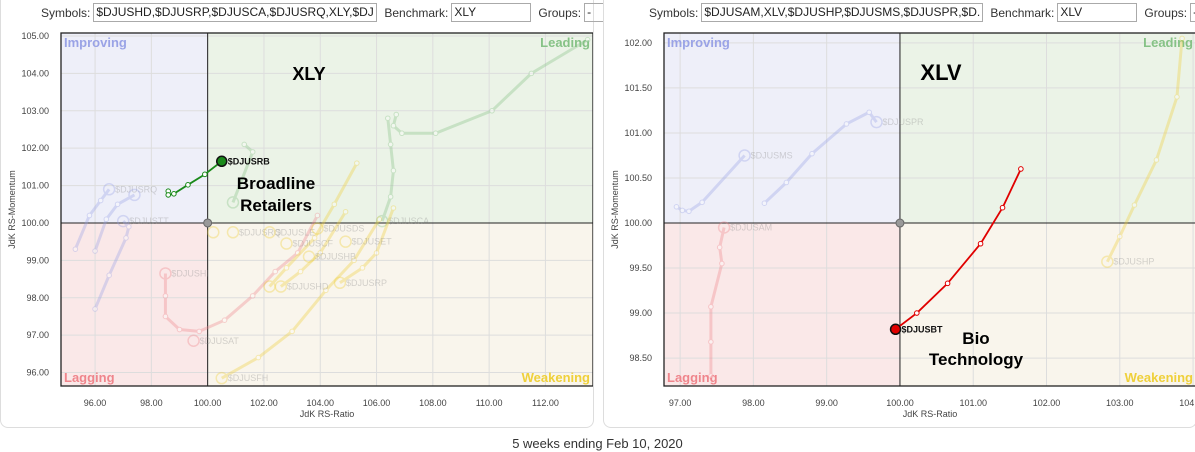  What do you see at coordinates (308, 287) in the screenshot?
I see `series-label: $DJUSHD` at bounding box center [308, 287].